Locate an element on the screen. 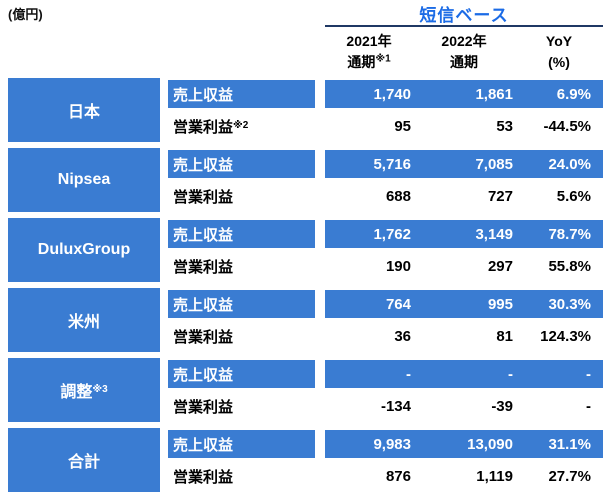 This screenshot has width=605, height=502. value-cell-2021: 9,983 is located at coordinates (392, 444).